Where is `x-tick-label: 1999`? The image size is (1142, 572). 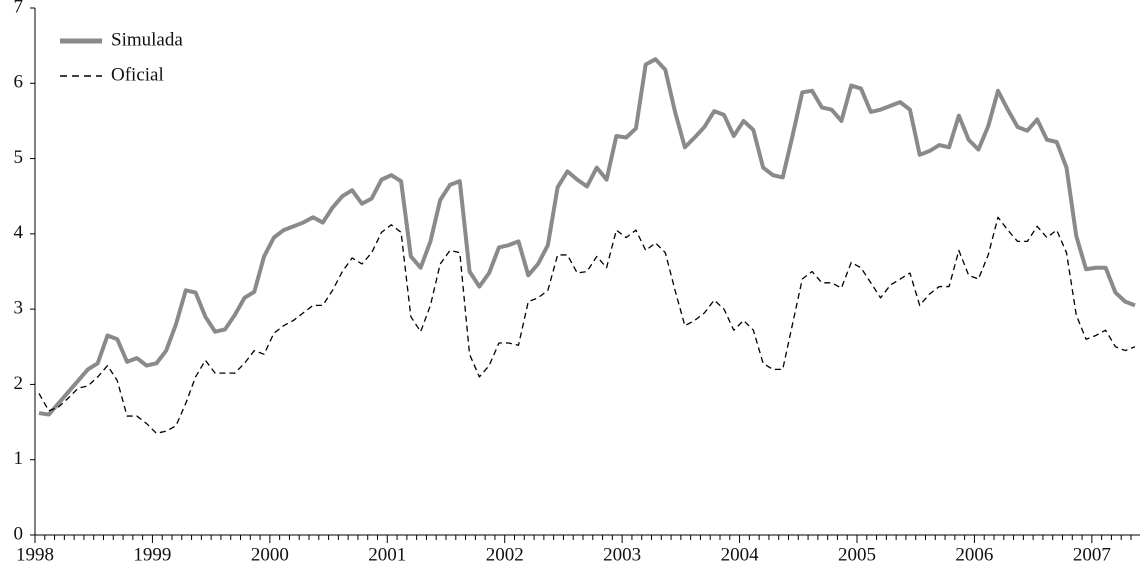
x-tick-label: 1999 is located at coordinates (152, 554).